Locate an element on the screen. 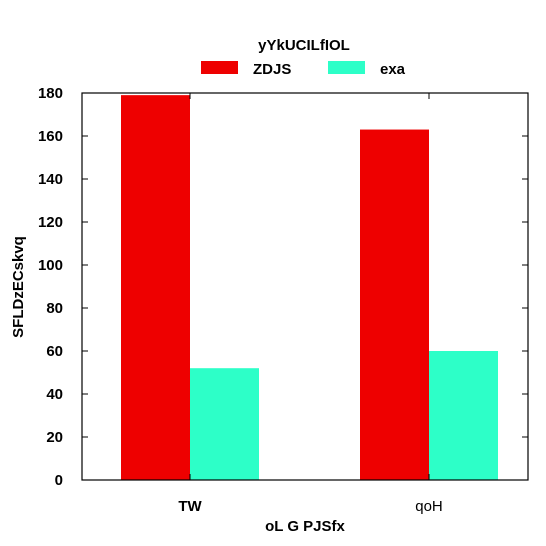 The width and height of the screenshot is (546, 546). legend-label-series-1: exa is located at coordinates (393, 69).